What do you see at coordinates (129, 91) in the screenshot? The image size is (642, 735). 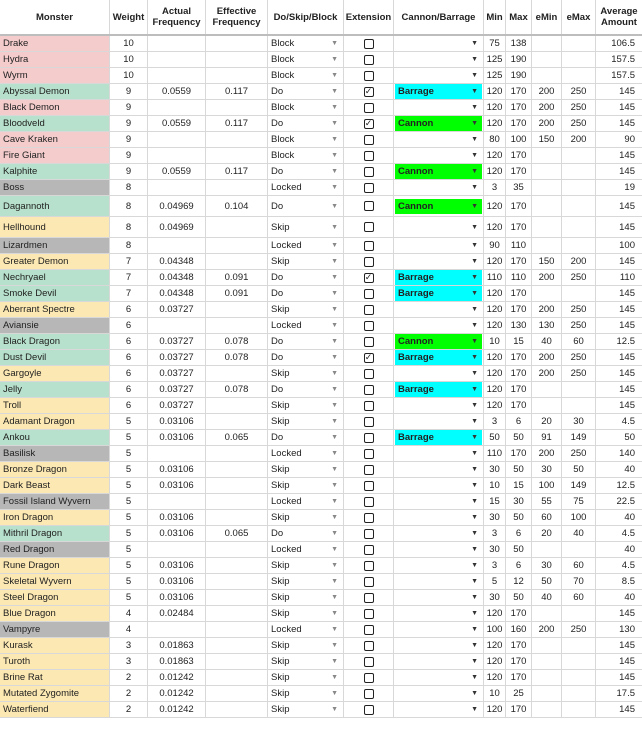 I see `weight-cell: 9` at bounding box center [129, 91].